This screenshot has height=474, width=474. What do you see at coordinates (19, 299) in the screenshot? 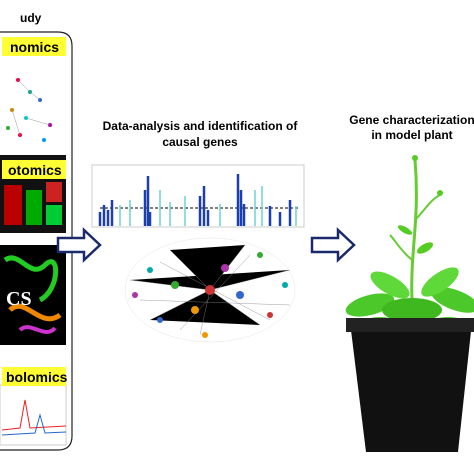
I see `section-label: CS` at bounding box center [19, 299].